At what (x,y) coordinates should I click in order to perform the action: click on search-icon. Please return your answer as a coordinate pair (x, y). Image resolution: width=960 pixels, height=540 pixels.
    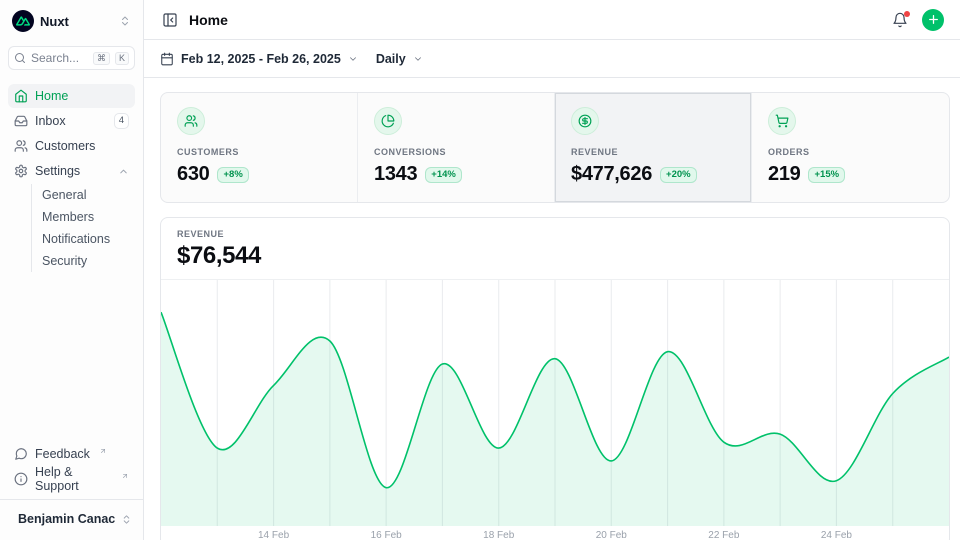
    Looking at the image, I should click on (20, 58).